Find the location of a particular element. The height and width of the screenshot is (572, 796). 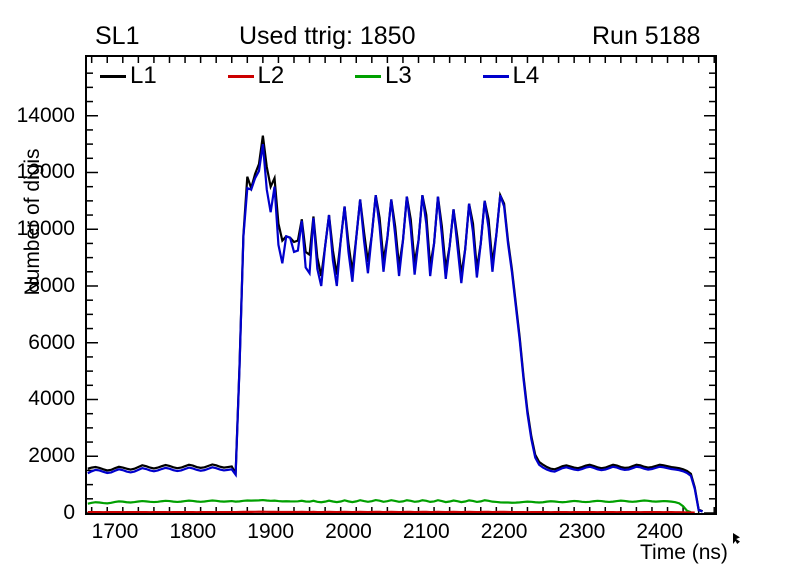

y-tick-label: 14000 is located at coordinates (45, 115).